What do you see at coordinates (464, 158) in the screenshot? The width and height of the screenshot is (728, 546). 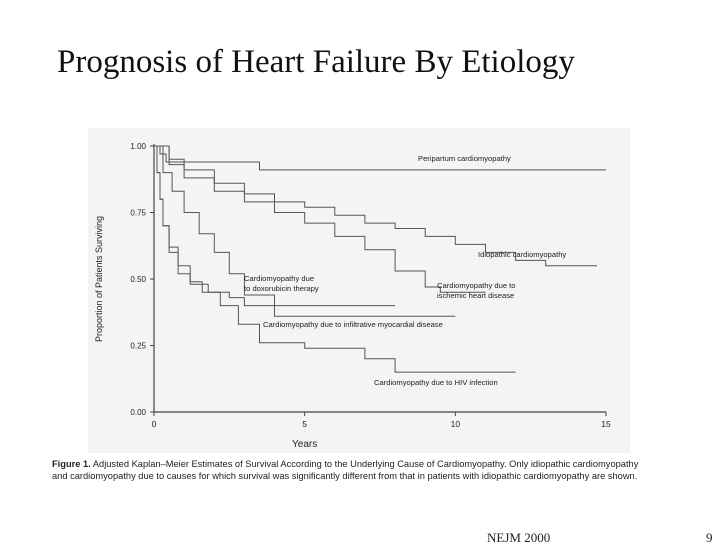 I see `curve-label-0: Peripartum cardiomyopathy` at bounding box center [464, 158].